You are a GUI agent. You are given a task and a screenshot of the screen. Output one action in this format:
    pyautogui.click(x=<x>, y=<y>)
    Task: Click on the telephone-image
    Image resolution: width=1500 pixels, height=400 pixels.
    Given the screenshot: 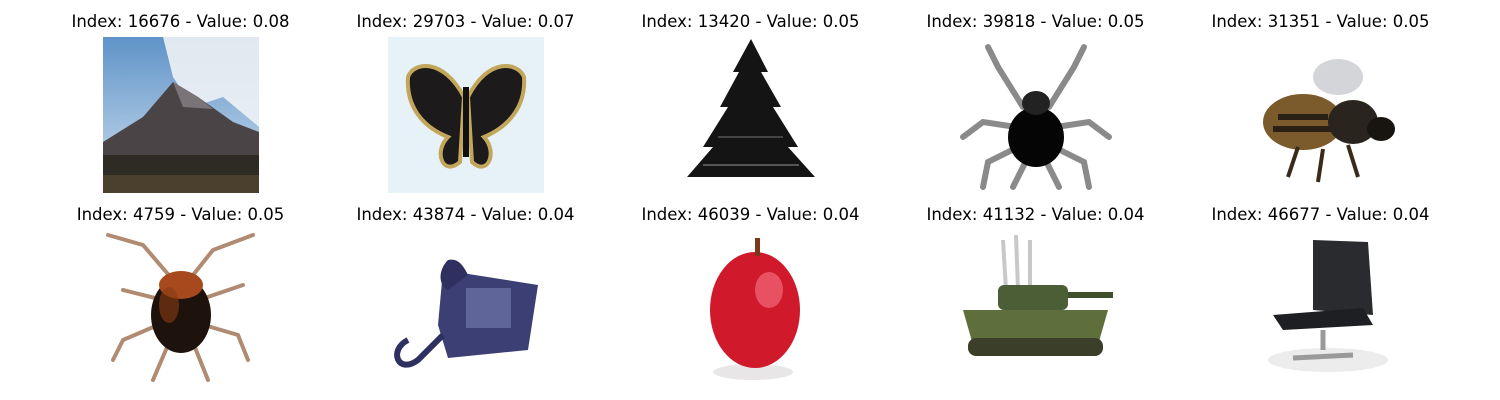 What is the action you would take?
    pyautogui.click(x=466, y=308)
    